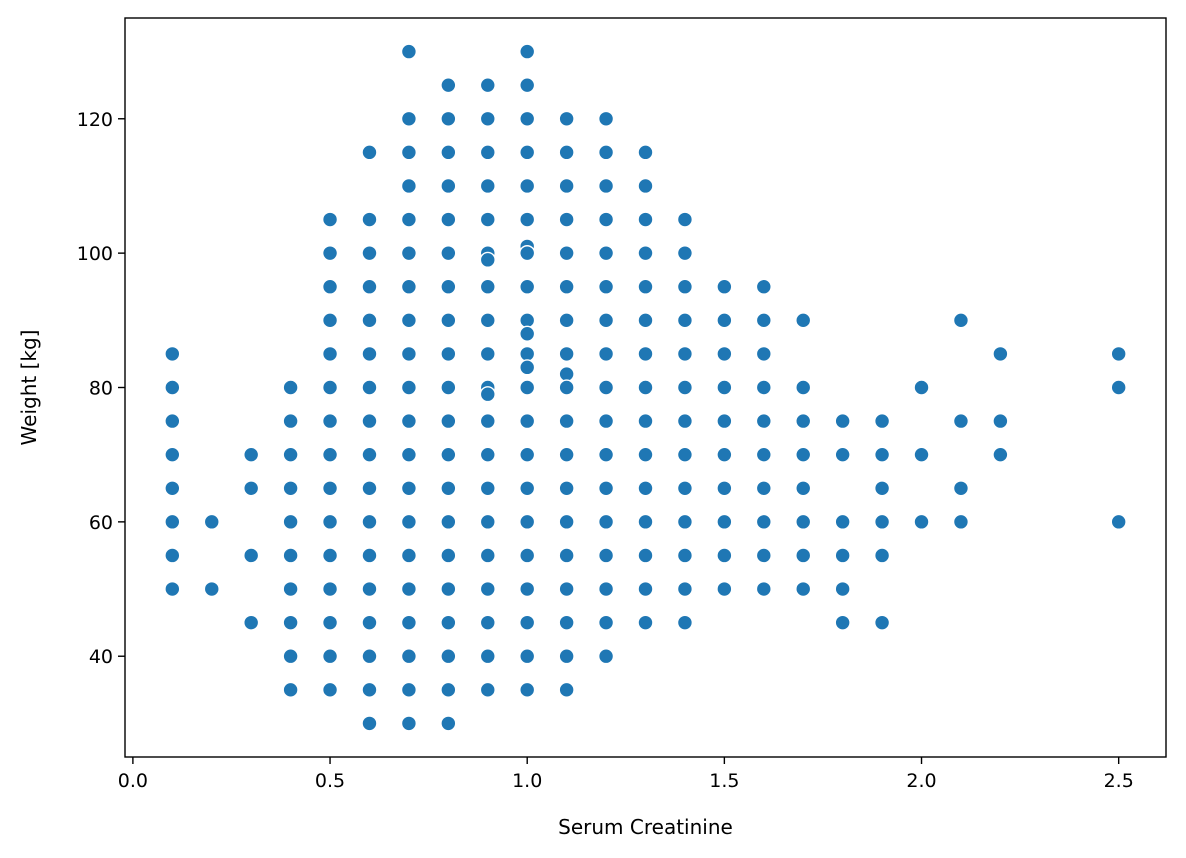 The width and height of the screenshot is (1186, 858). I want to click on x-tick-label: 0.0, so click(133, 781).